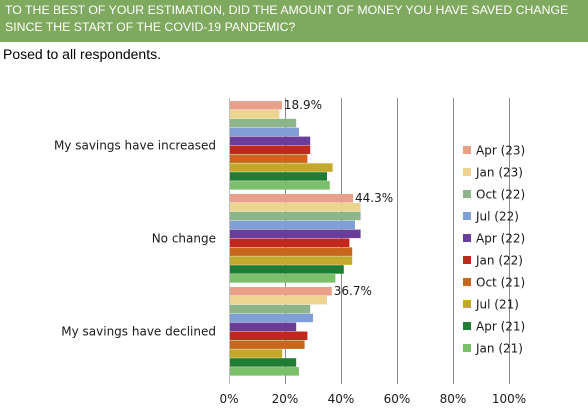 The height and width of the screenshot is (414, 588). What do you see at coordinates (509, 399) in the screenshot?
I see `x-tick-label: 100%` at bounding box center [509, 399].